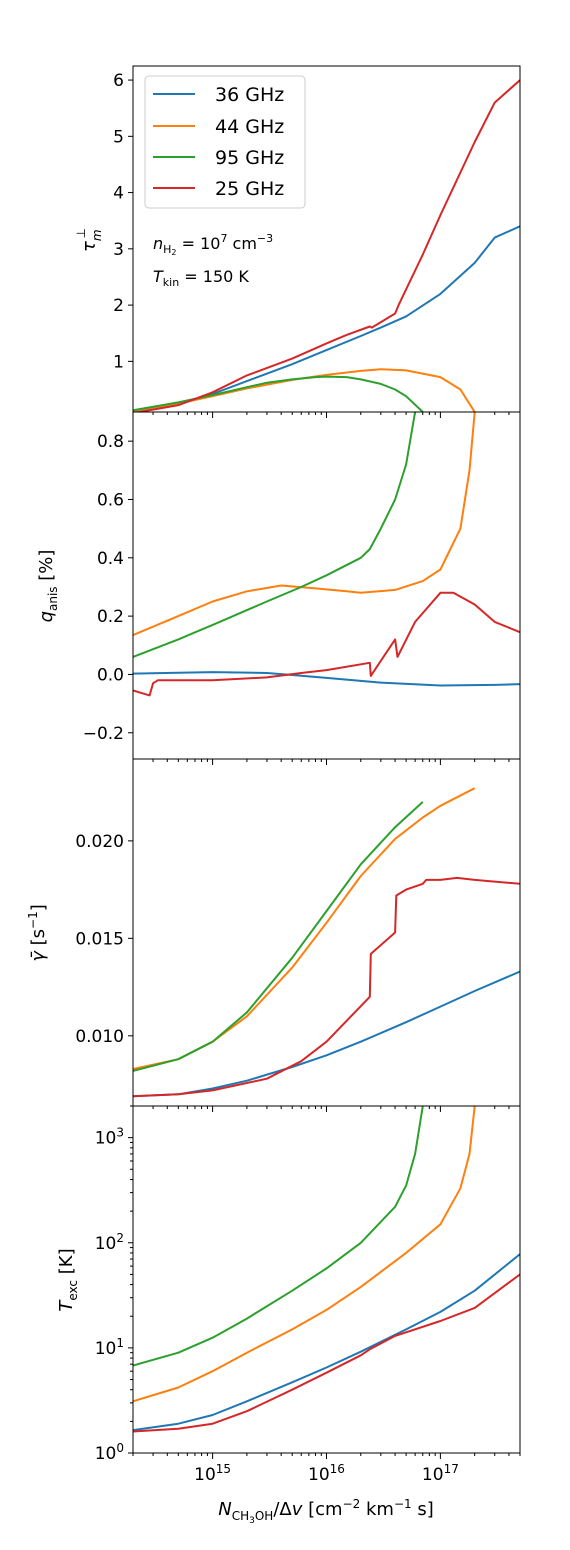 This screenshot has width=570, height=1550. I want to click on y-tick-label: 6, so click(118, 81).